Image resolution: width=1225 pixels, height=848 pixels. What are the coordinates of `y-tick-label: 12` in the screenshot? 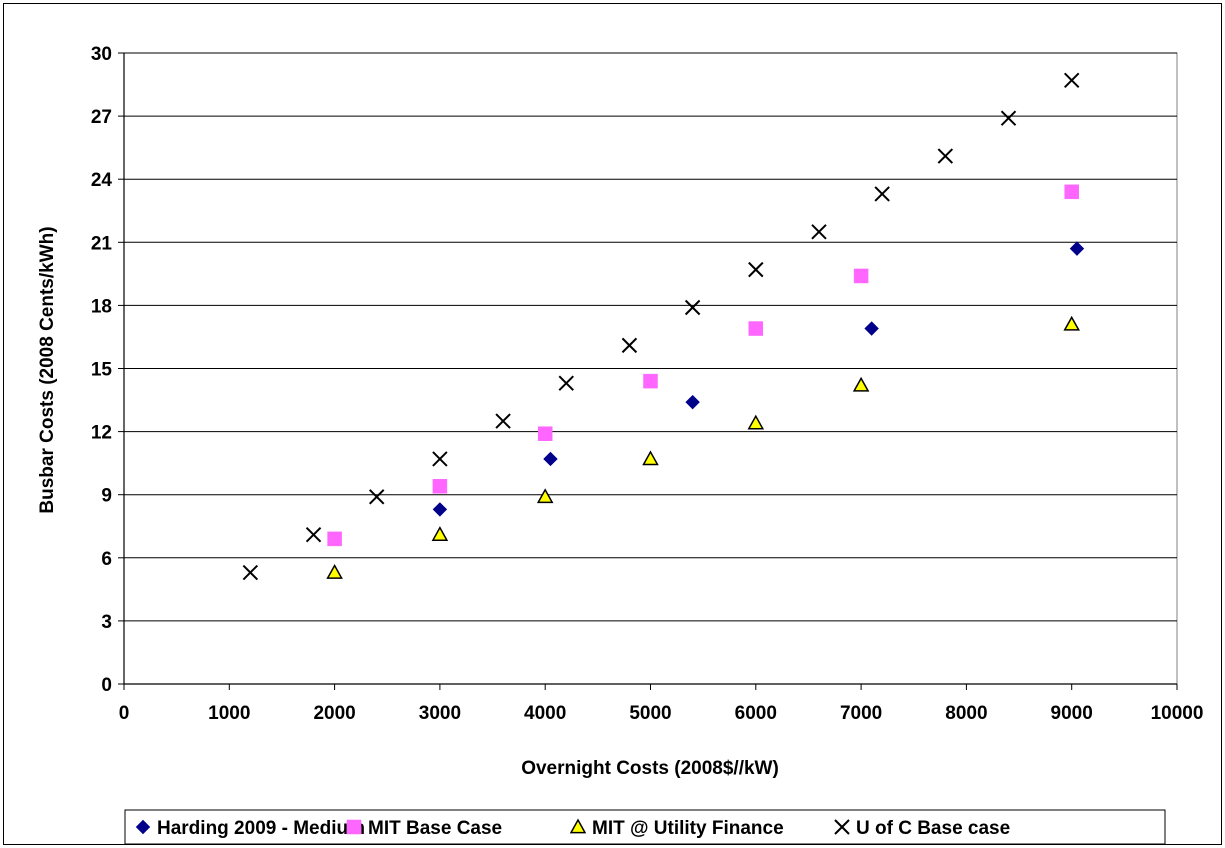 It's located at (101, 433).